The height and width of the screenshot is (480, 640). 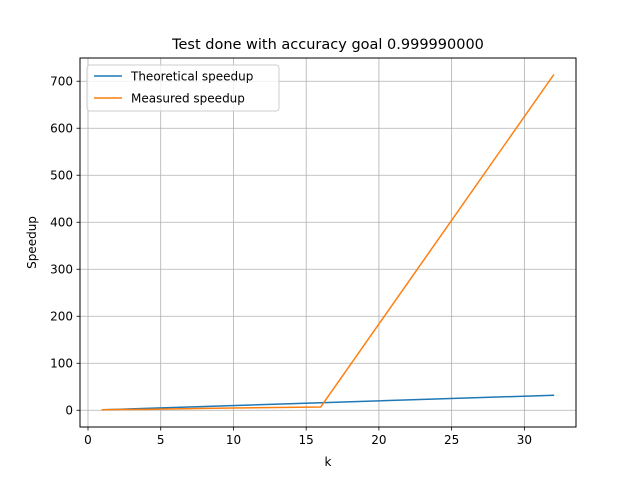 What do you see at coordinates (32, 242) in the screenshot?
I see `y-axis-label: Speedup` at bounding box center [32, 242].